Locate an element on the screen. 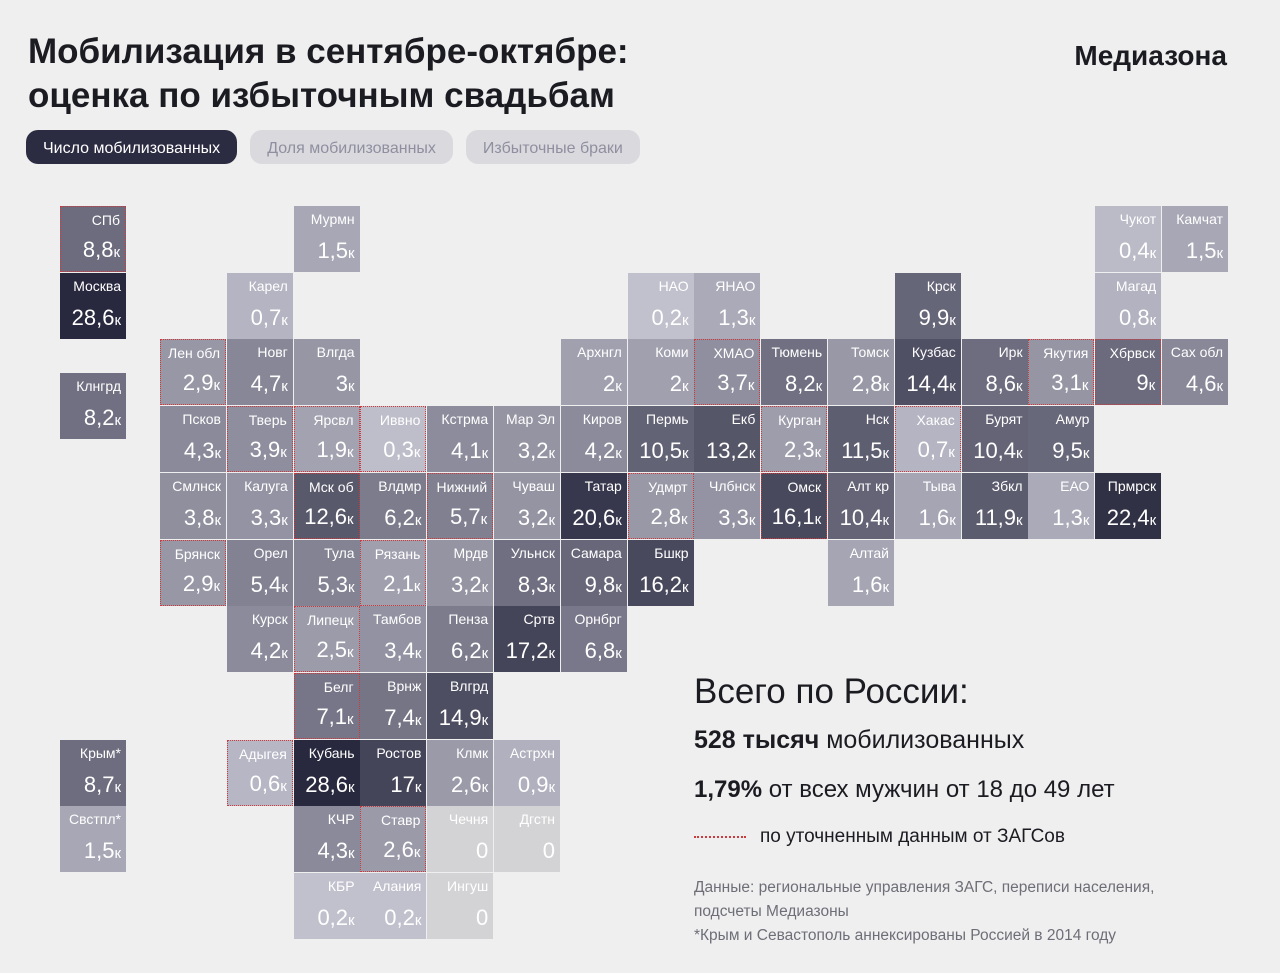  region-tile: Алт кр 10,4к is located at coordinates (861, 505).